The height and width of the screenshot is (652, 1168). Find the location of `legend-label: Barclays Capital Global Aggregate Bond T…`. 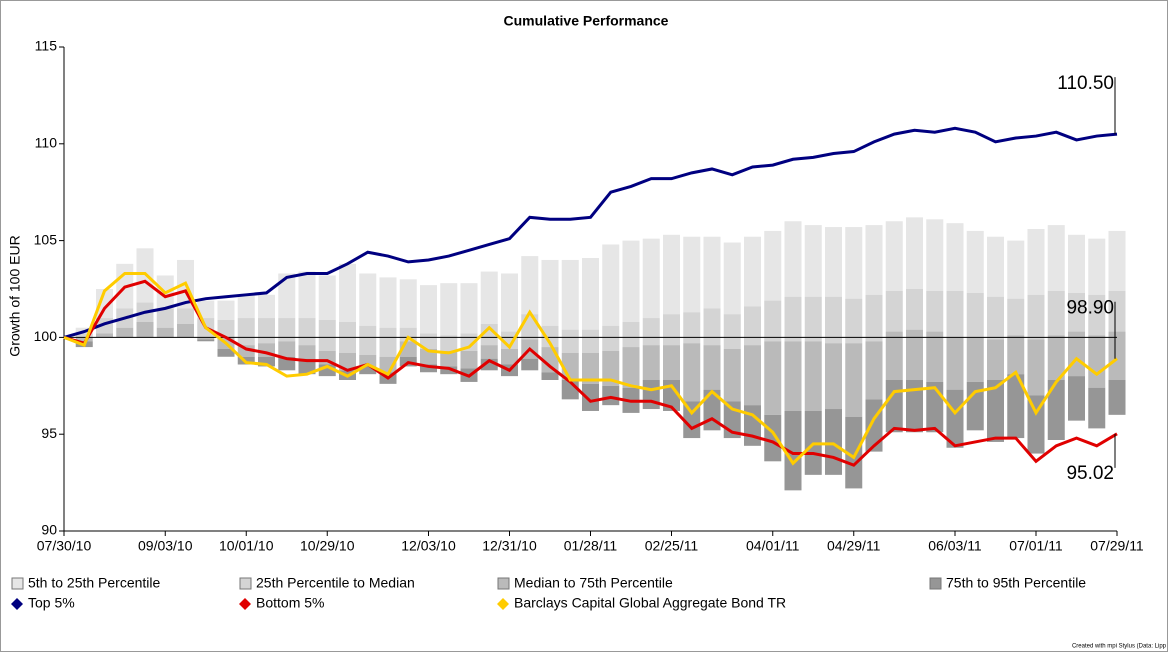

legend-label: Barclays Capital Global Aggregate Bond T… is located at coordinates (650, 603).